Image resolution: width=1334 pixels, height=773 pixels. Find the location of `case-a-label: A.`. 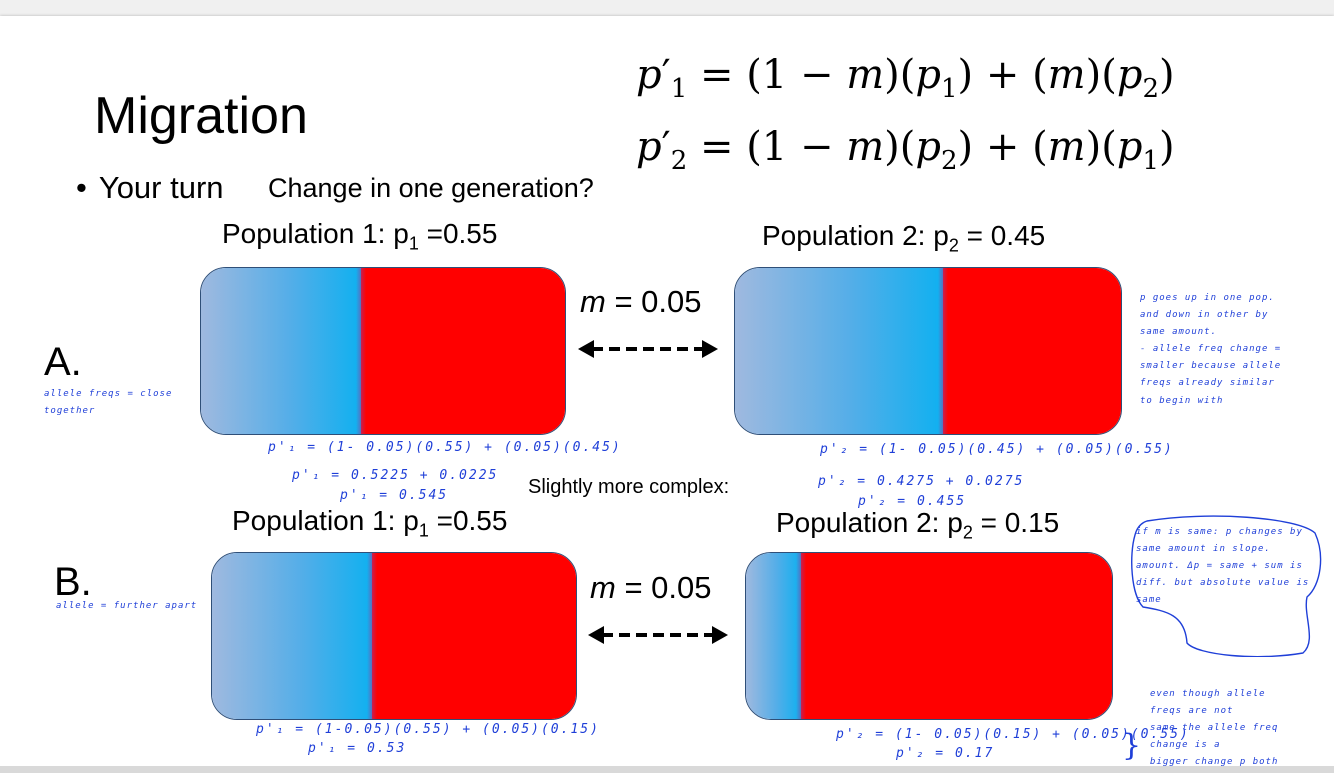

case-a-label: A. is located at coordinates (63, 362).